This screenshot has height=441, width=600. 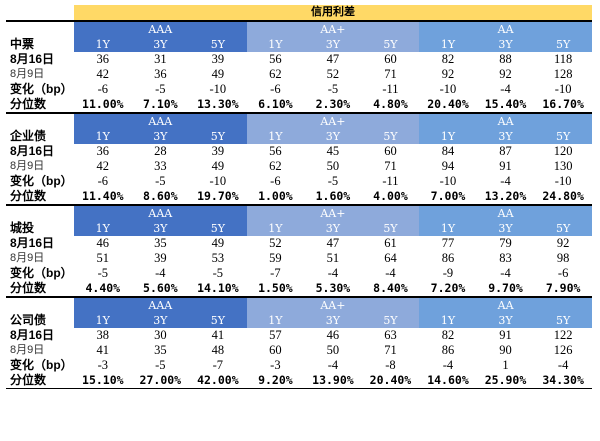 What do you see at coordinates (40, 36) in the screenshot?
I see `section-name: 中票` at bounding box center [40, 36].